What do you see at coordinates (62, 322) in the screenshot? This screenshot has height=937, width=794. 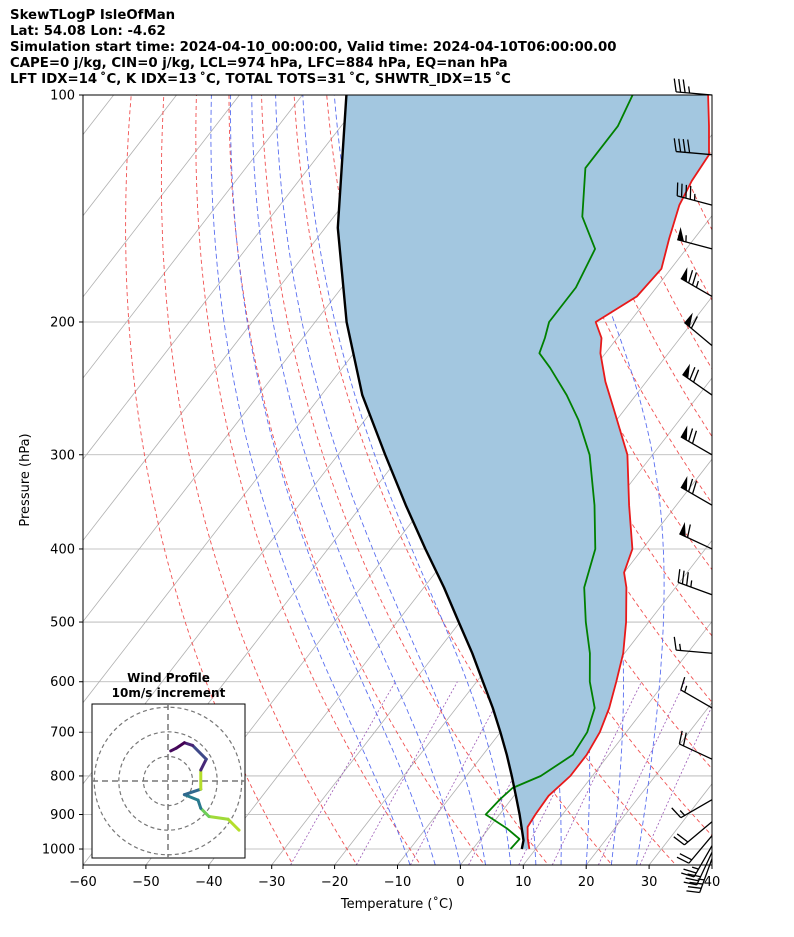 I see `y-tick-label: 200` at bounding box center [62, 322].